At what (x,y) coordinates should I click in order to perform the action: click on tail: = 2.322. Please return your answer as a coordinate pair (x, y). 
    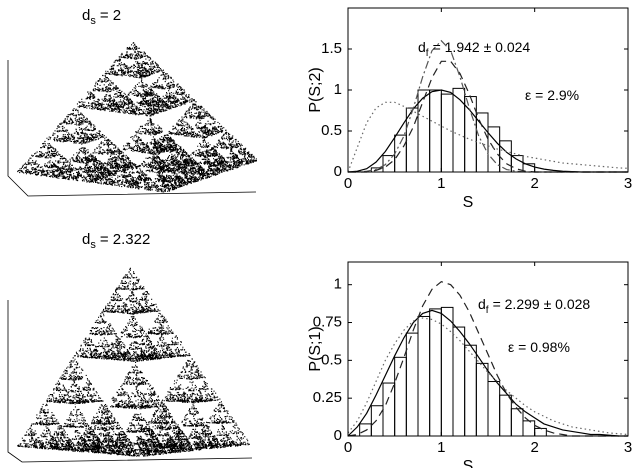
    Looking at the image, I should click on (125, 239).